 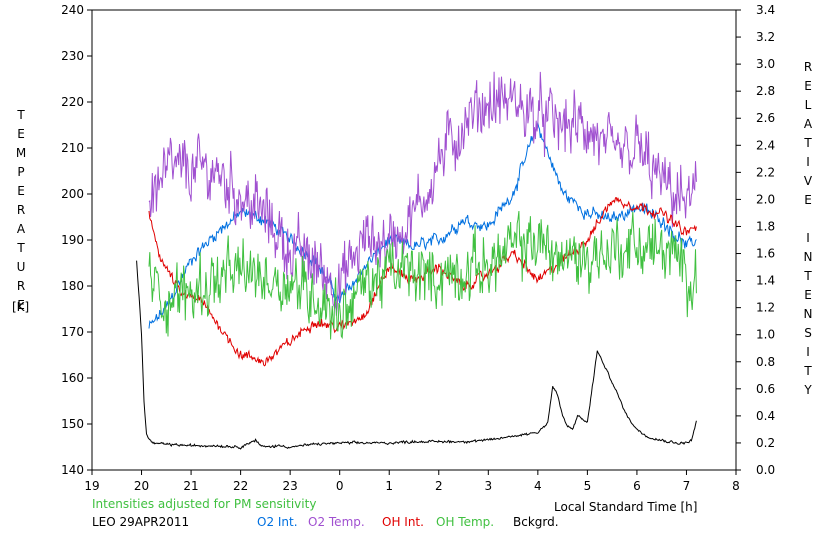 What do you see at coordinates (72, 378) in the screenshot?
I see `y-left-tick-label: 160` at bounding box center [72, 378].